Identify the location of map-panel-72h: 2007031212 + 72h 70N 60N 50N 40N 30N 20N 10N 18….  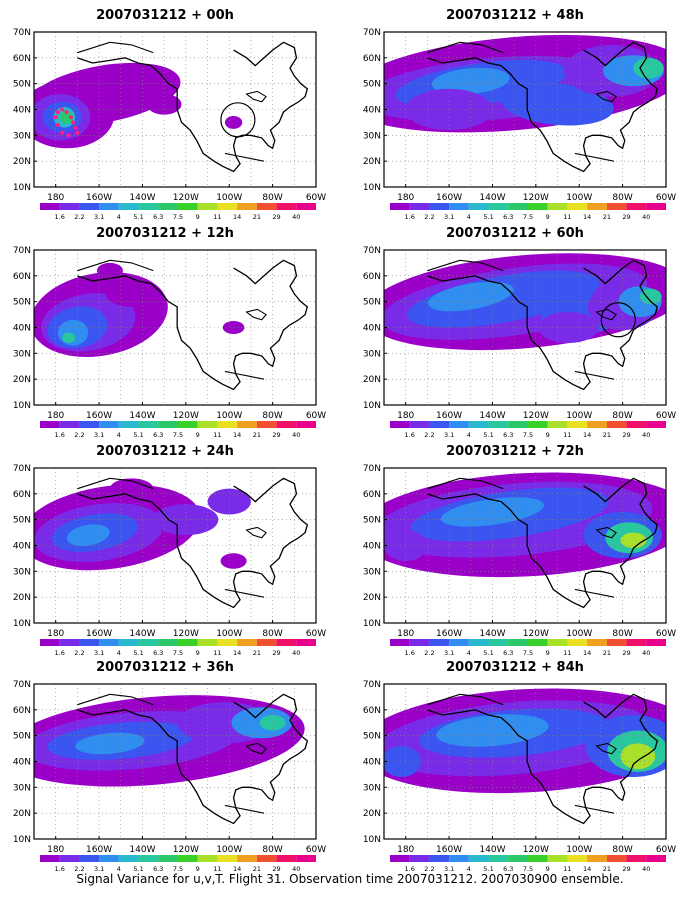
(515, 553).